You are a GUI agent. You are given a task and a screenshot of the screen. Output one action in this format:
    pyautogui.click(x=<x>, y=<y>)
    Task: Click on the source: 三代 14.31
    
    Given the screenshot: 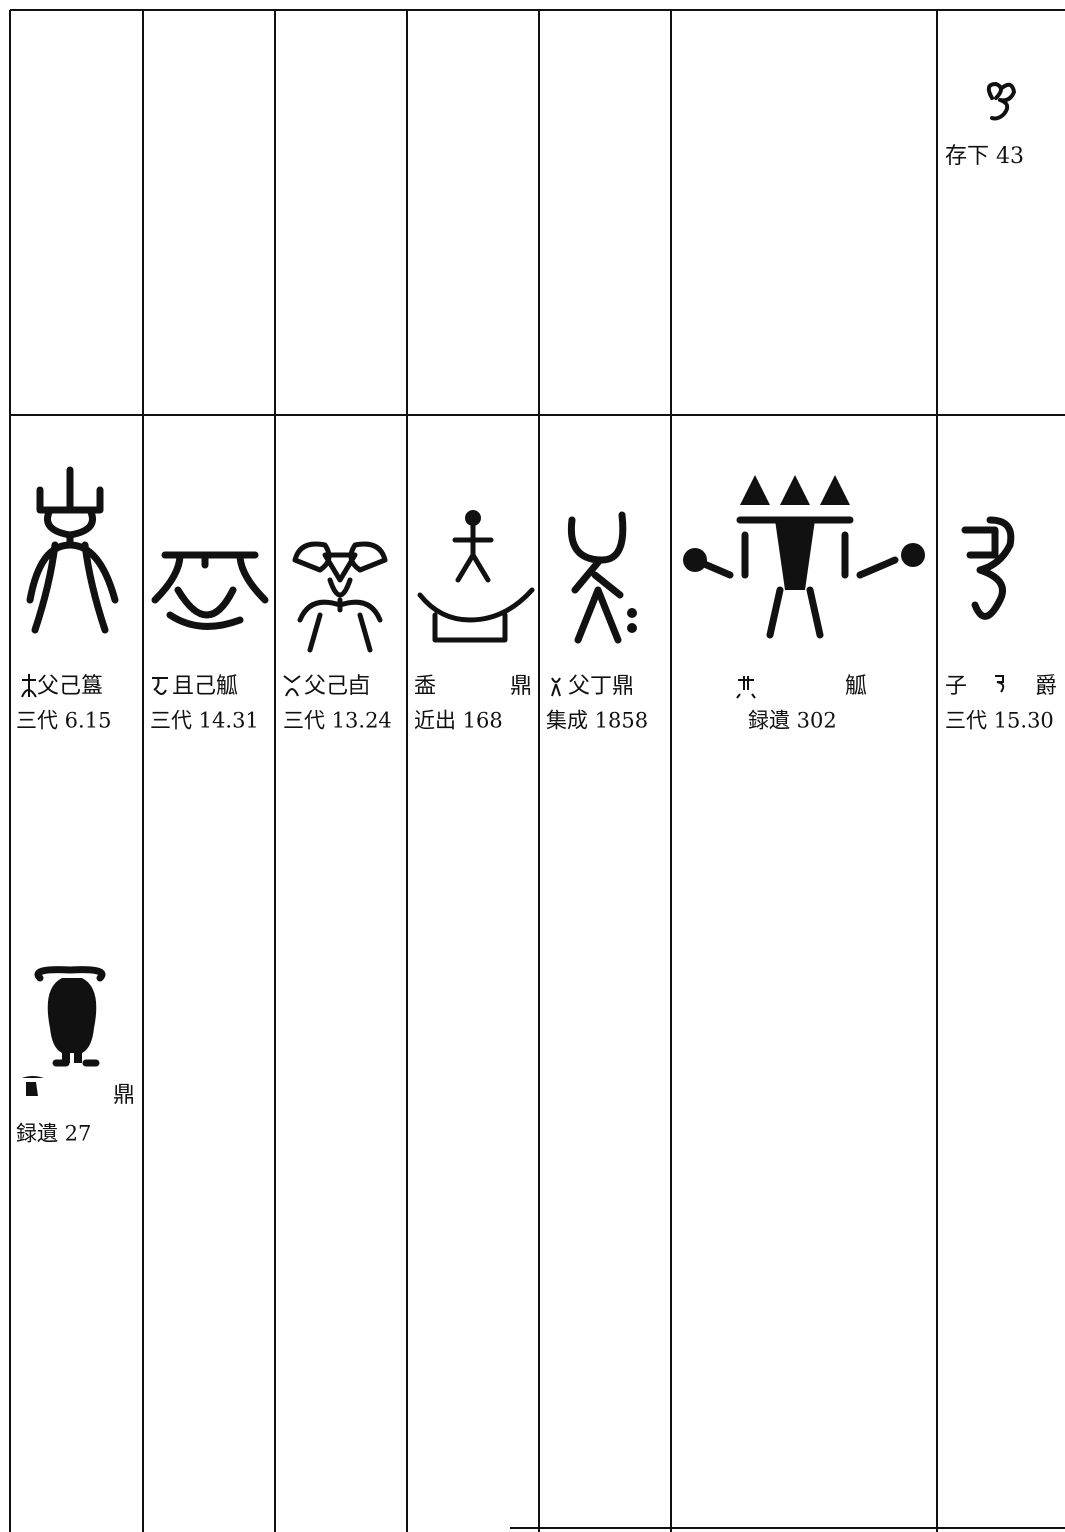 What is the action you would take?
    pyautogui.click(x=204, y=721)
    